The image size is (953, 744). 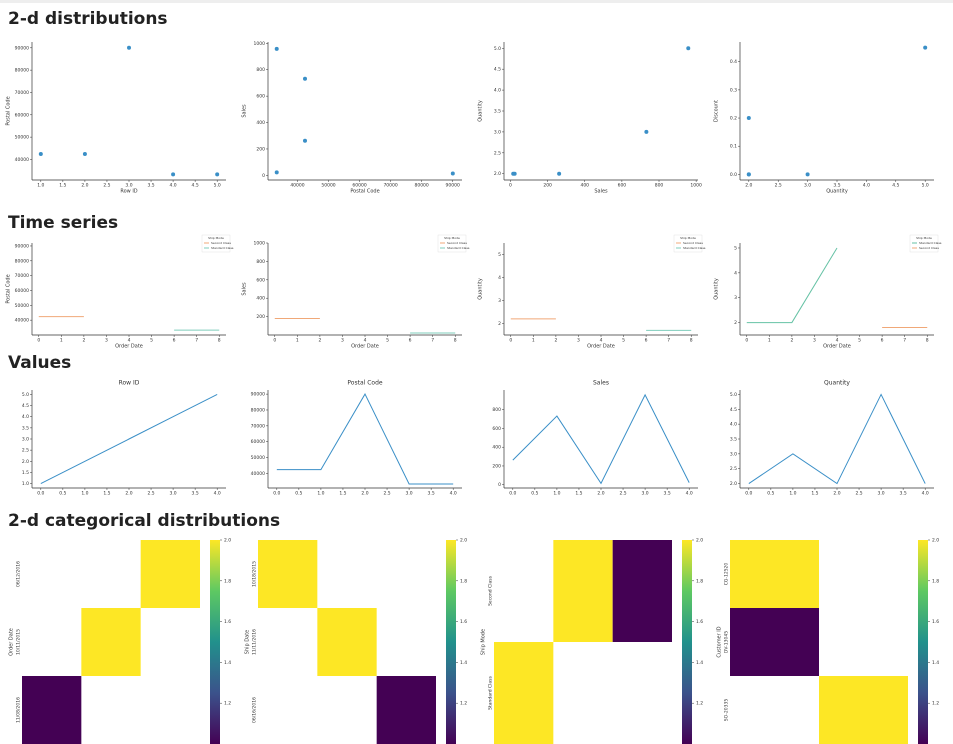 I want to click on section-heading: 2-d categorical distributions, so click(x=144, y=521).